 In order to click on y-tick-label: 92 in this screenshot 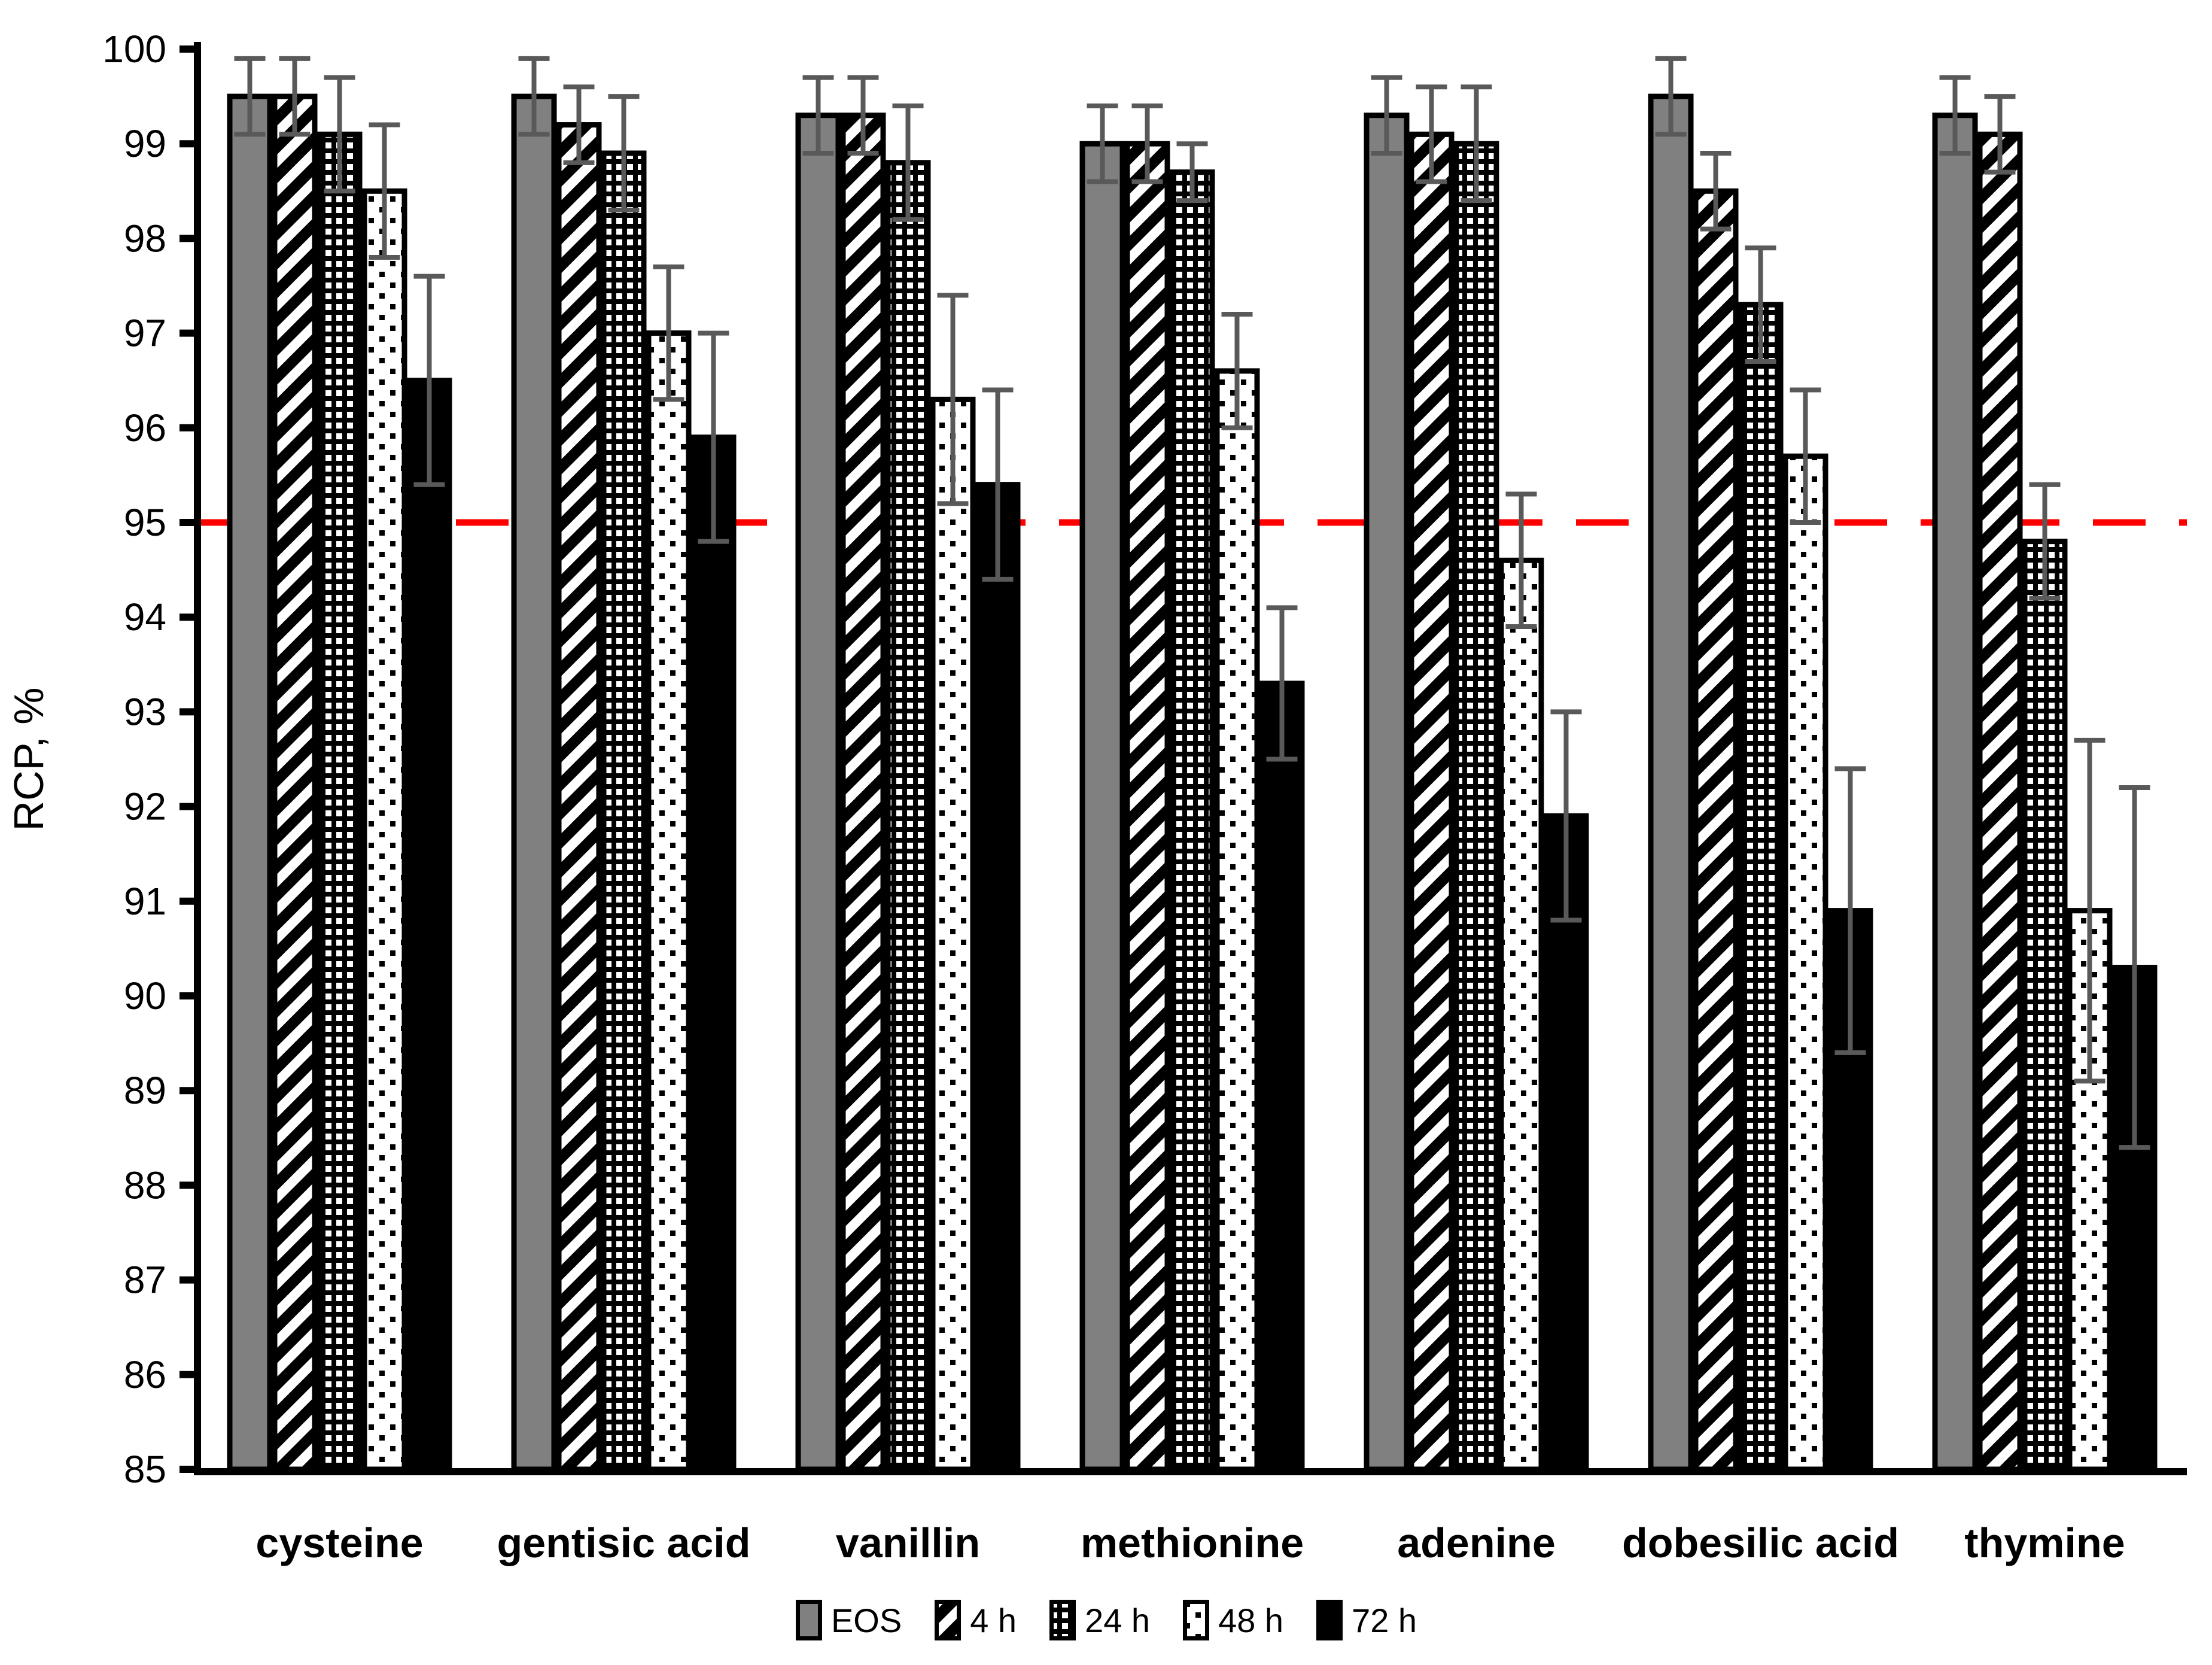, I will do `click(145, 807)`.